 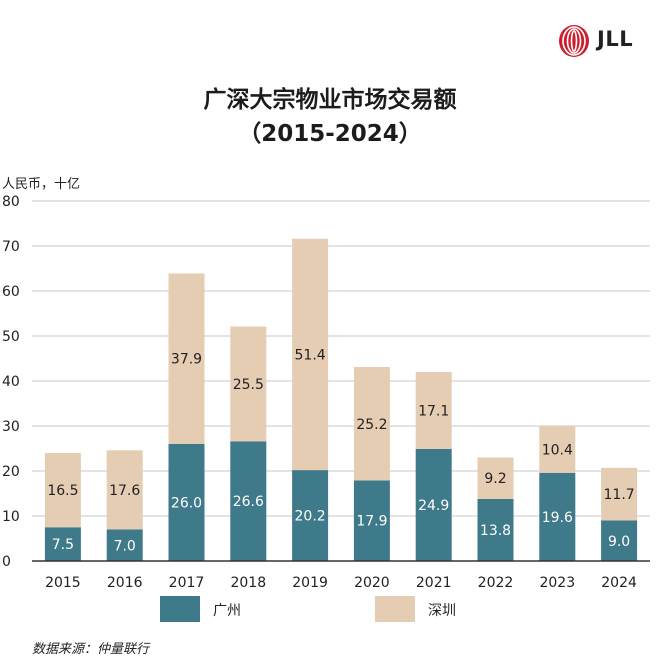 I want to click on data-label: 37.9, so click(x=186, y=360).